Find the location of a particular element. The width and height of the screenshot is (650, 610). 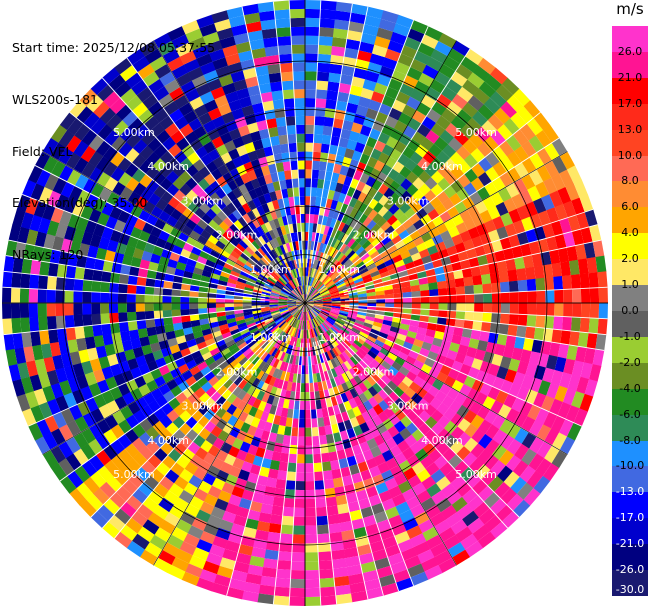

colorbar-tick-label: 1.0 is located at coordinates (630, 285).